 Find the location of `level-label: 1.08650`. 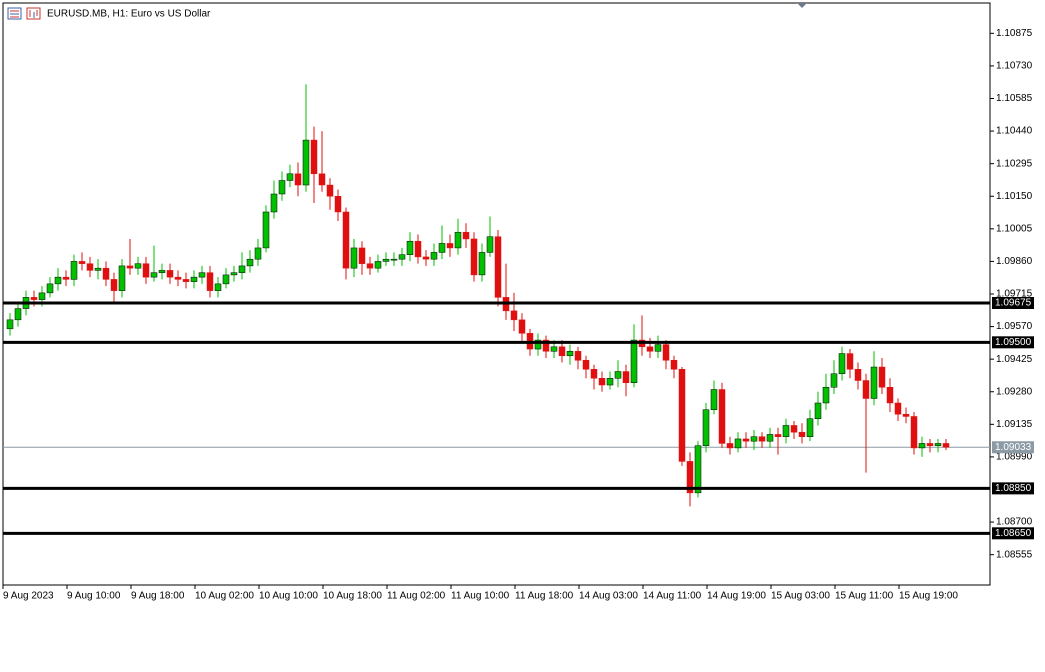

level-label: 1.08650 is located at coordinates (1013, 533).